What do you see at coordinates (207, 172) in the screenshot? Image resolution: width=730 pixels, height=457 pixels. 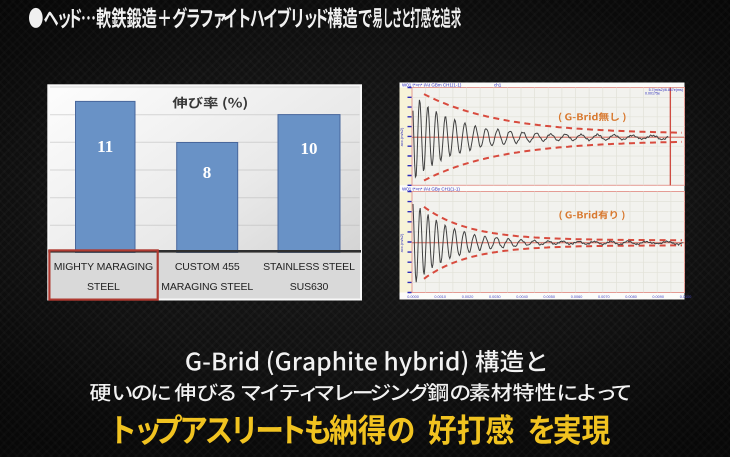 I see `svg-text: 8` at bounding box center [207, 172].